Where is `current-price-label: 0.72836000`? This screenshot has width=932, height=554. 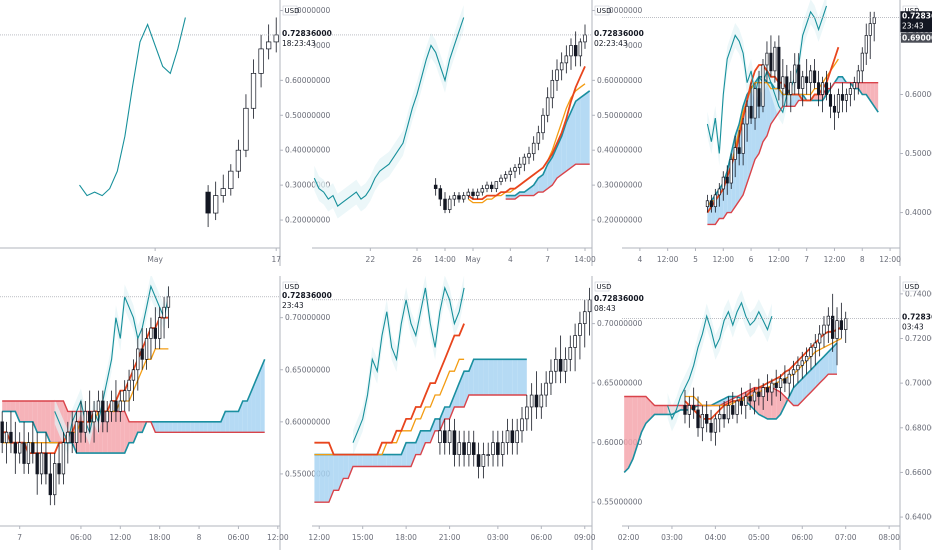 current-price-label: 0.72836000 is located at coordinates (619, 33).